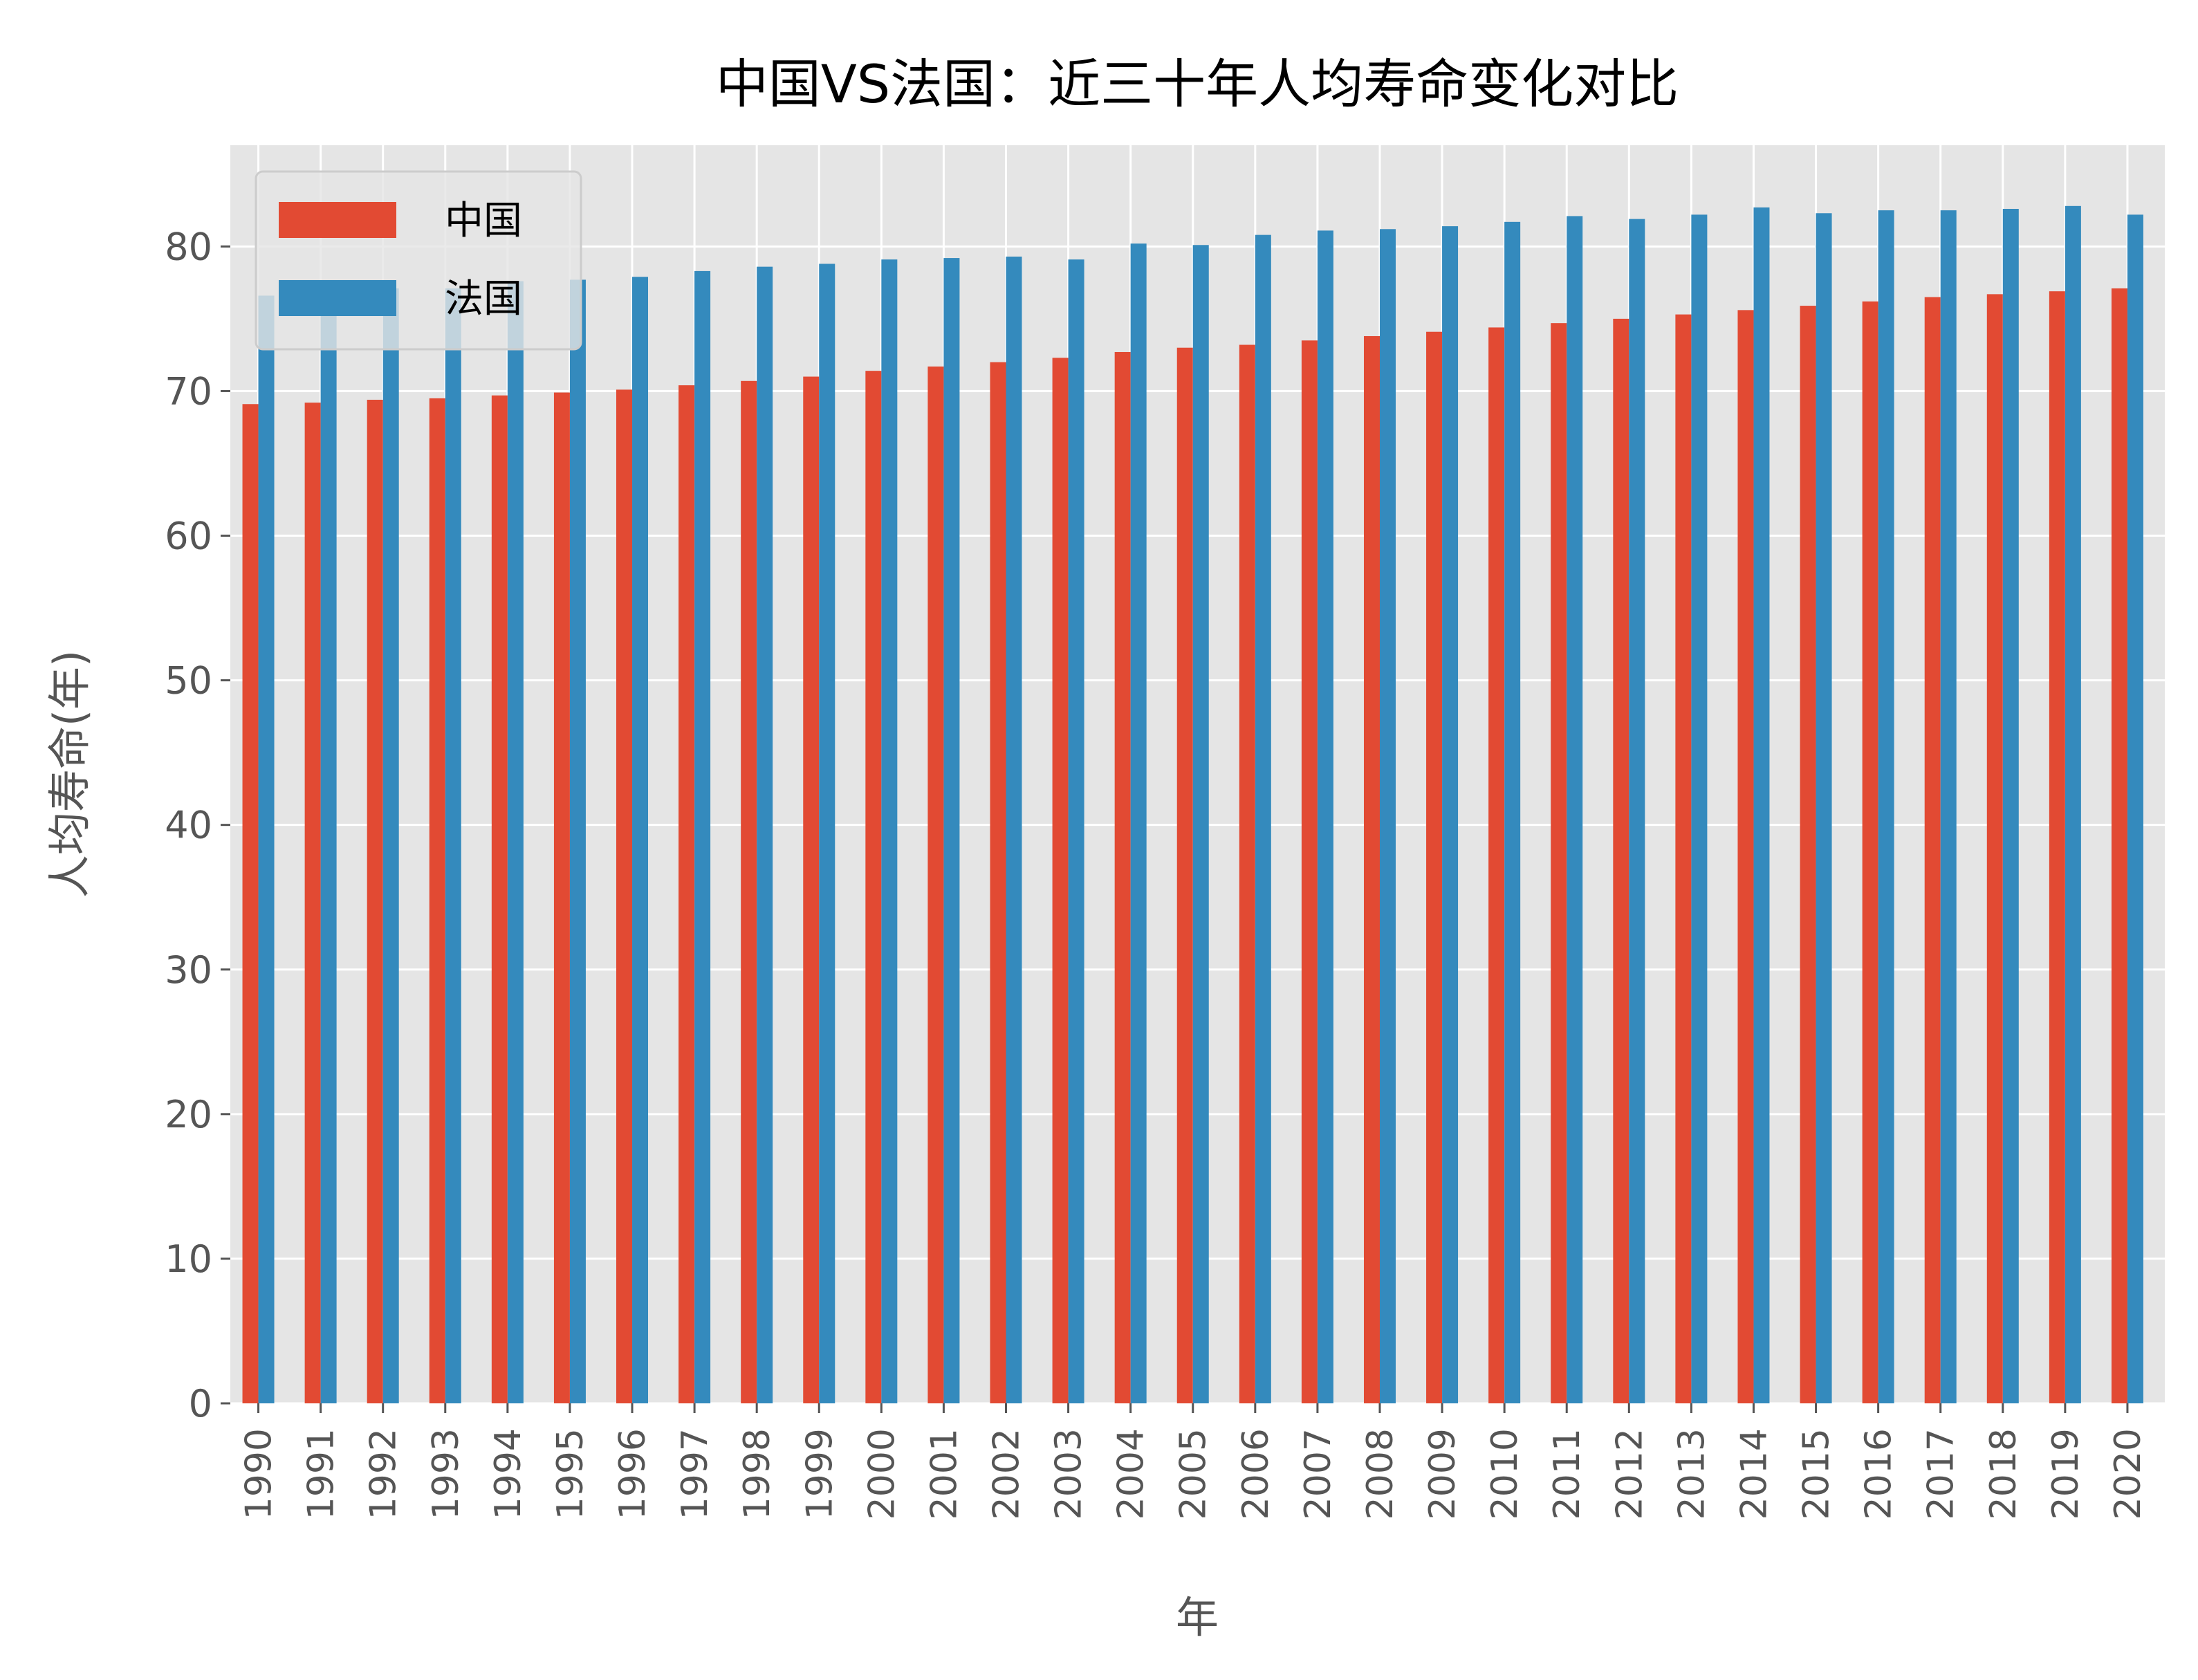 The height and width of the screenshot is (1680, 2198). Describe the element at coordinates (483, 221) in the screenshot. I see `legend-label-china: 中国` at that location.